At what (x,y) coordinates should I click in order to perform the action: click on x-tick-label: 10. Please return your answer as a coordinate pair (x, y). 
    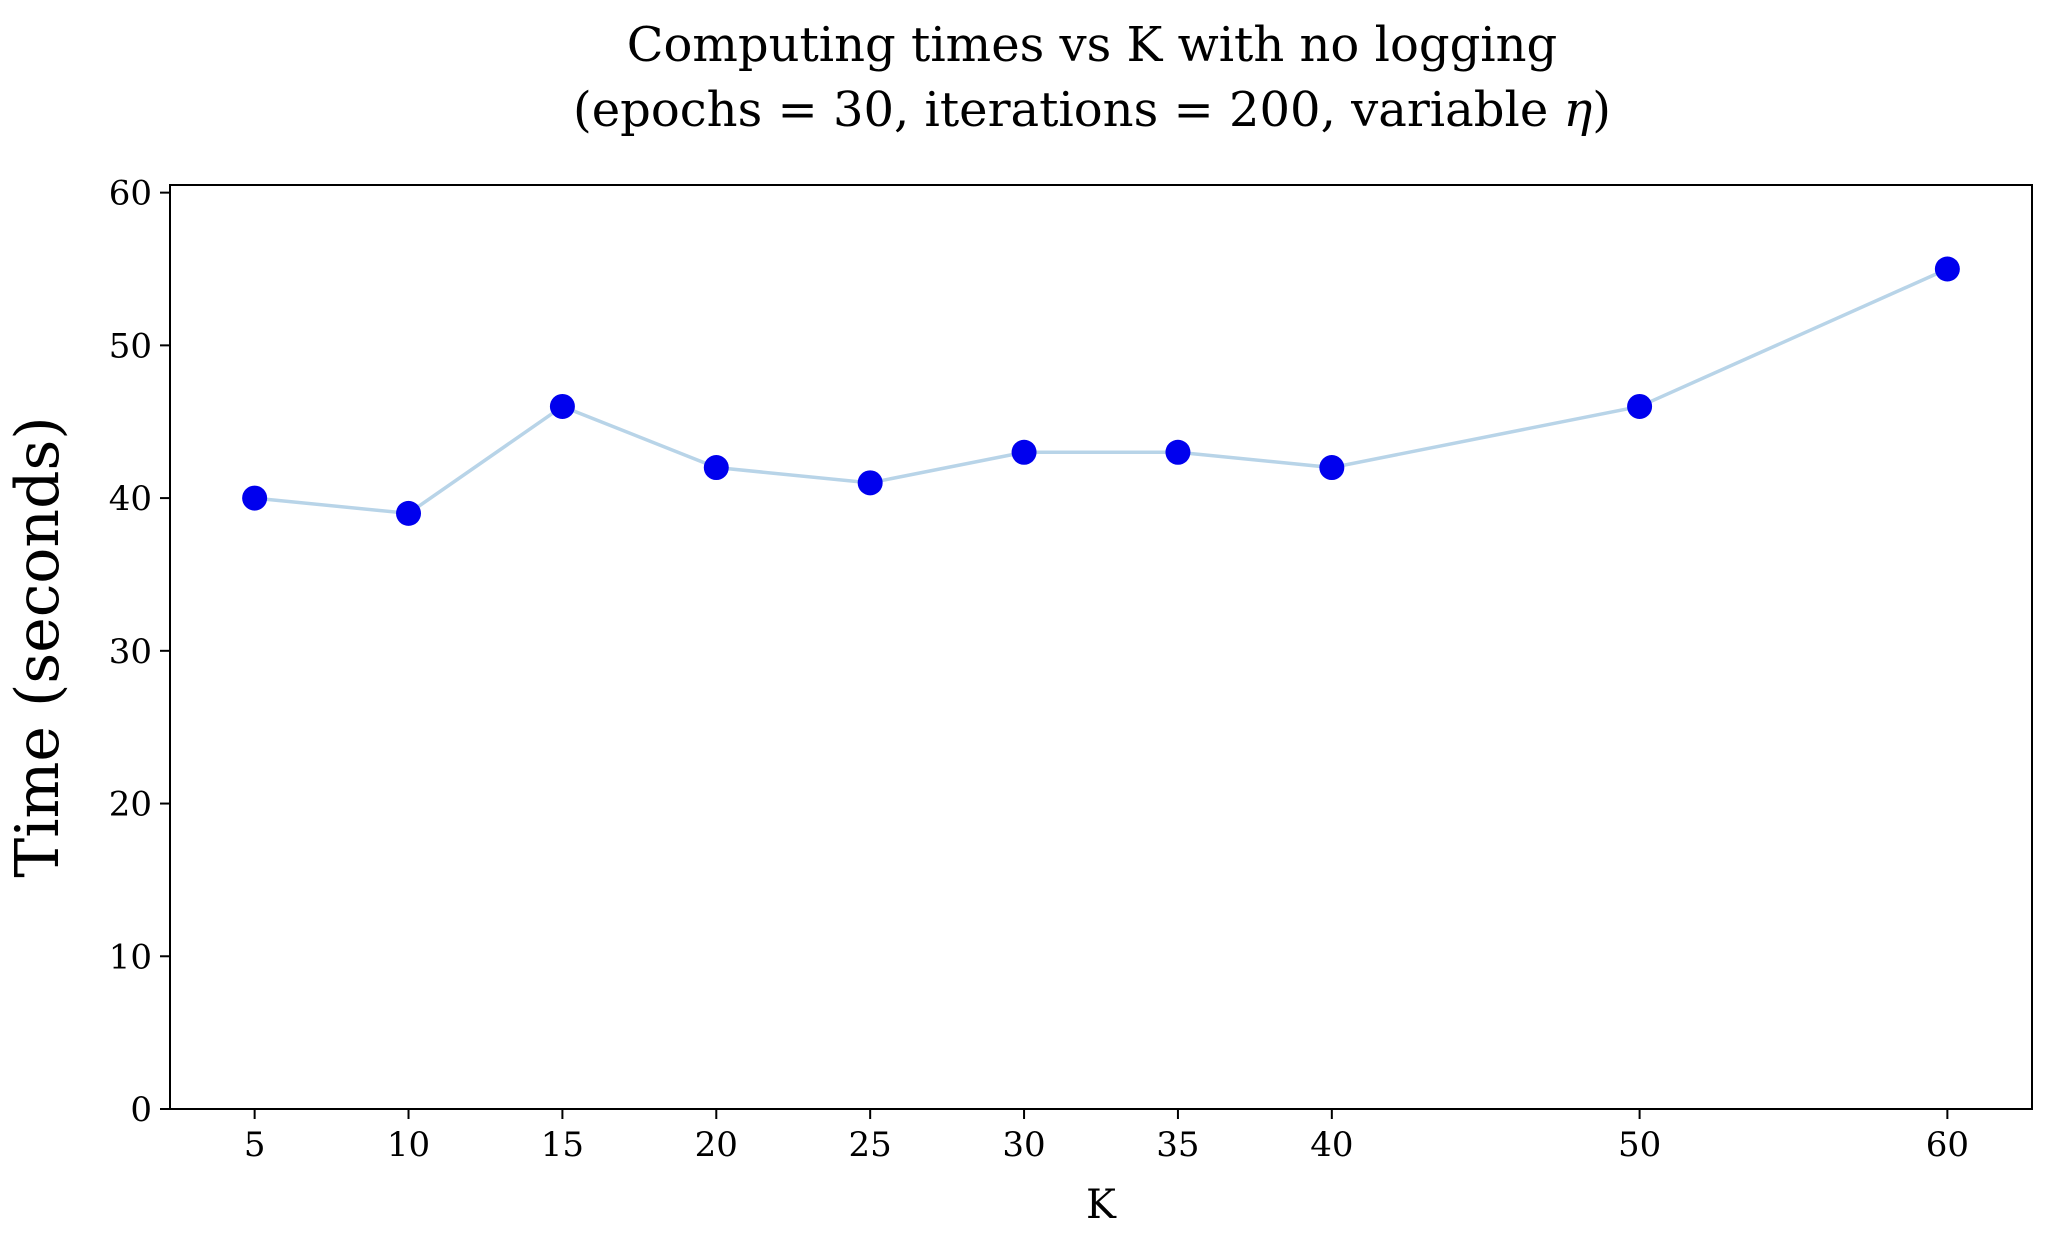
    Looking at the image, I should click on (408, 1145).